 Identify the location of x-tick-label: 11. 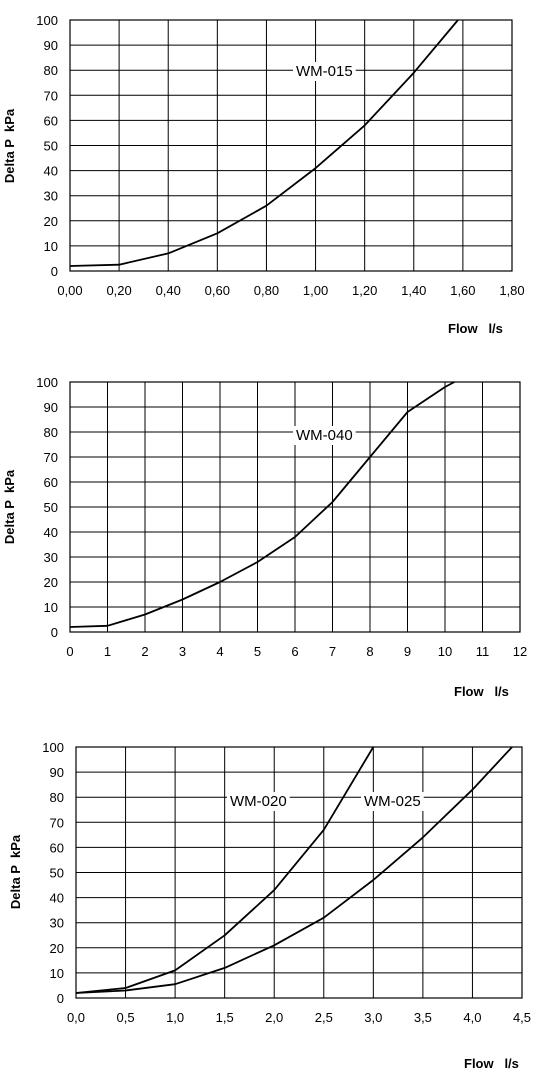
(483, 651).